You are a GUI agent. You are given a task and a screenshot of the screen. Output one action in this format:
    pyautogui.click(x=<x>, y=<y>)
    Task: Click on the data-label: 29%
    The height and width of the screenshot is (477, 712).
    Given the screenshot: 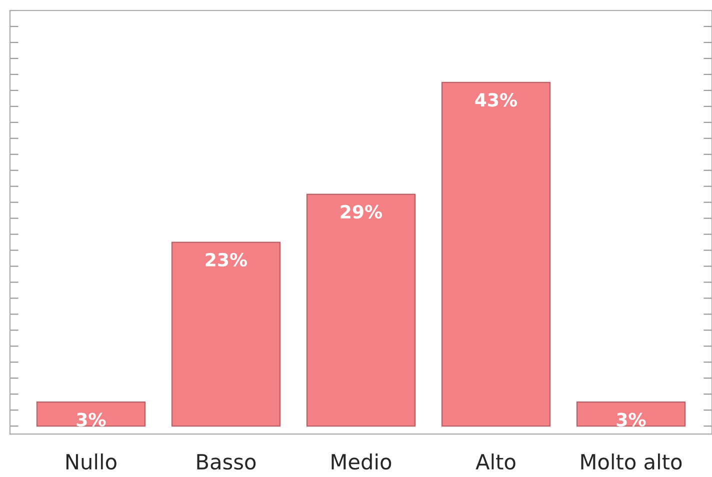 What is the action you would take?
    pyautogui.click(x=361, y=211)
    